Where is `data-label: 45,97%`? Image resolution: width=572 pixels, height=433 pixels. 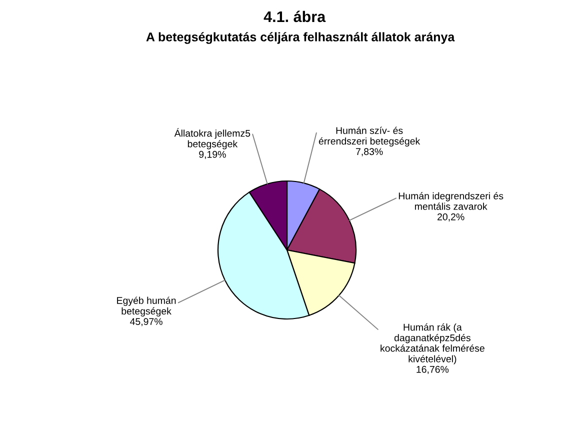 data-label: 45,97% is located at coordinates (146, 322).